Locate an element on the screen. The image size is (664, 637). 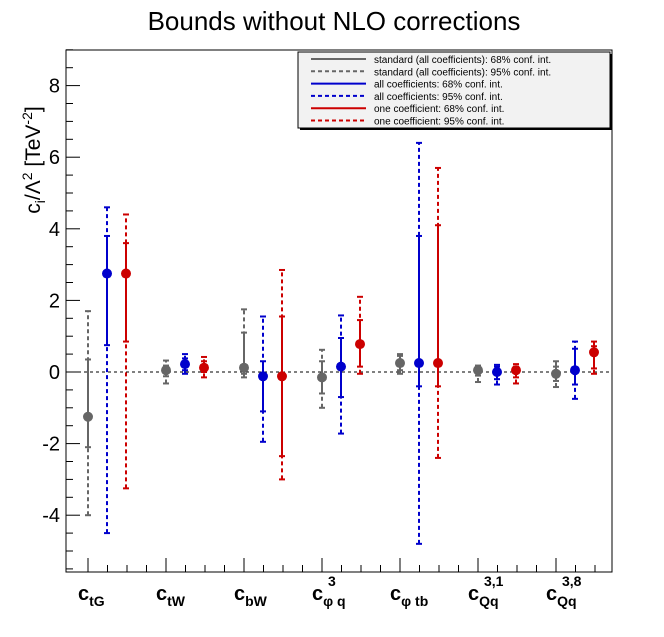
x-tick-label: cφ tb is located at coordinates (409, 596).